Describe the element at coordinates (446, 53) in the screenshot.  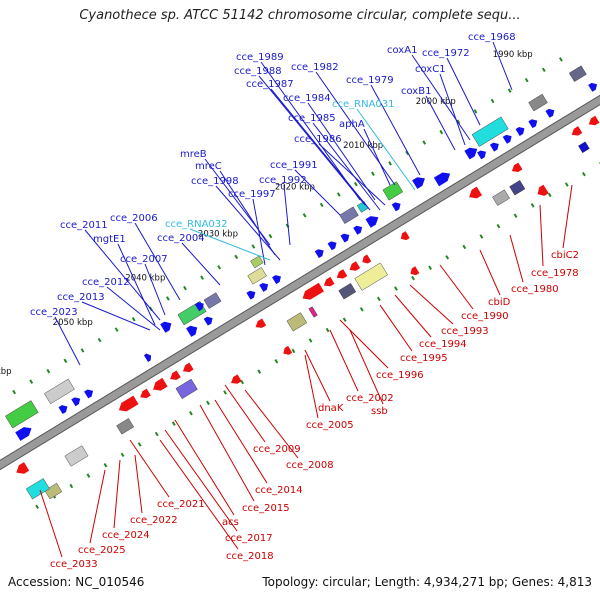
I see `forward-gene-label: cce_1972` at that location.